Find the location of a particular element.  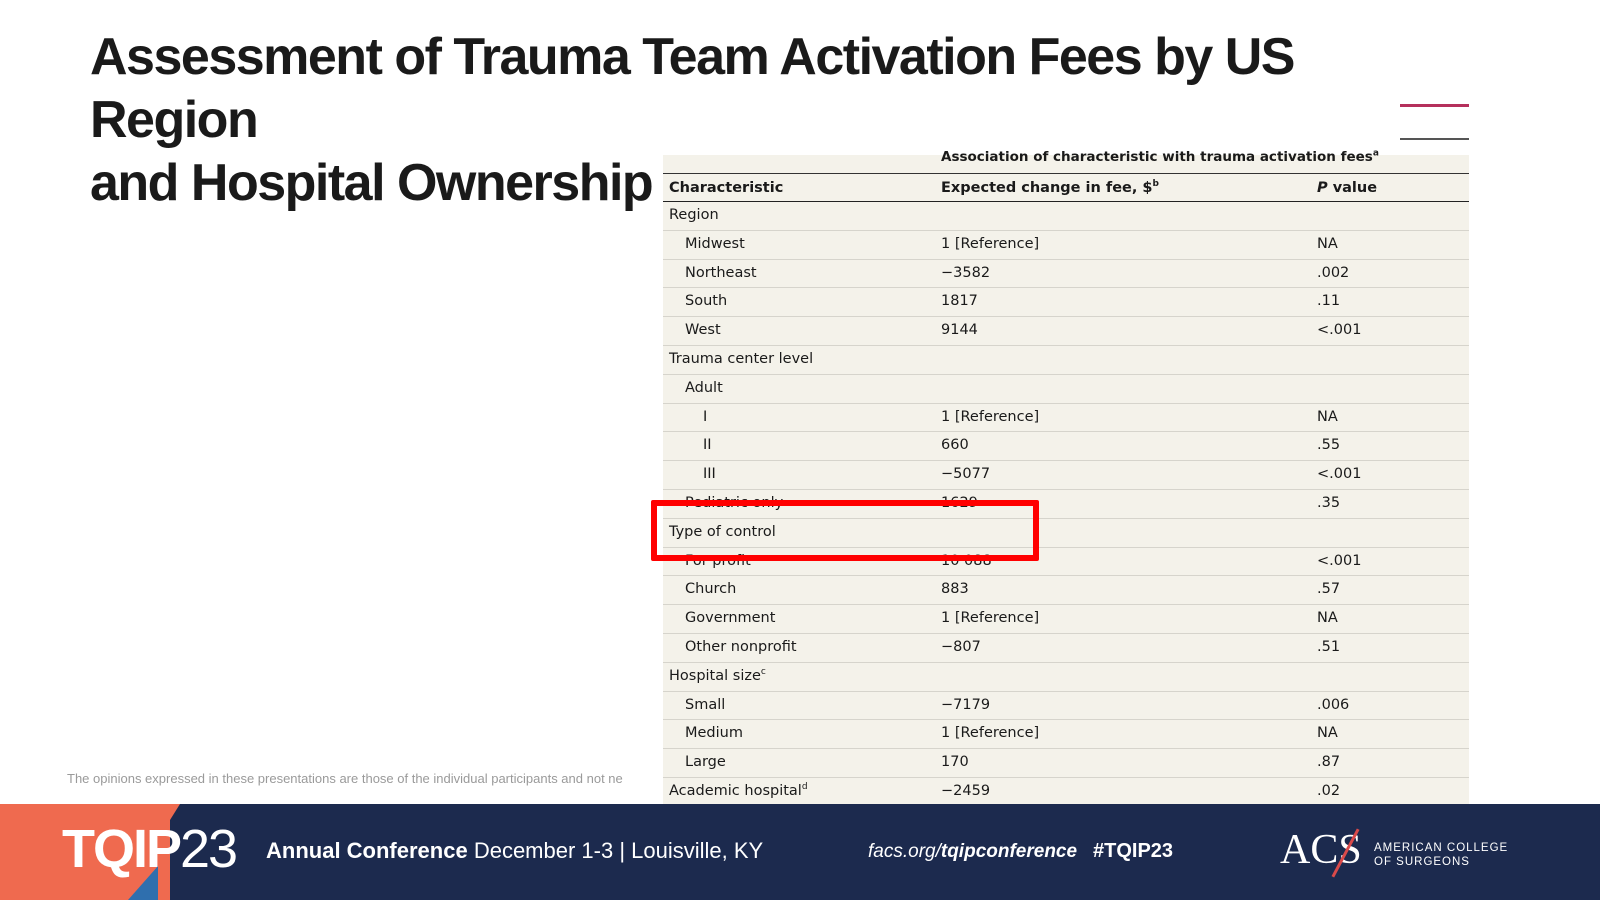

footer-blue-wedge is located at coordinates (143, 883).